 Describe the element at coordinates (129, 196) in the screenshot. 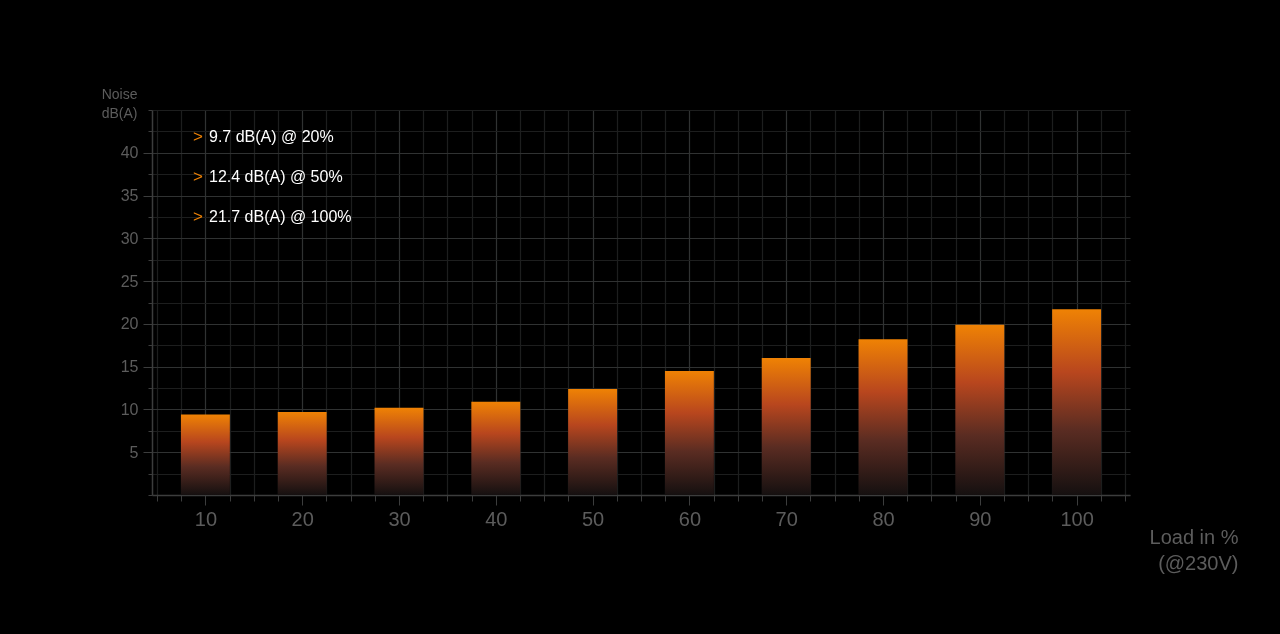

I see `y-tick-label: 35` at that location.